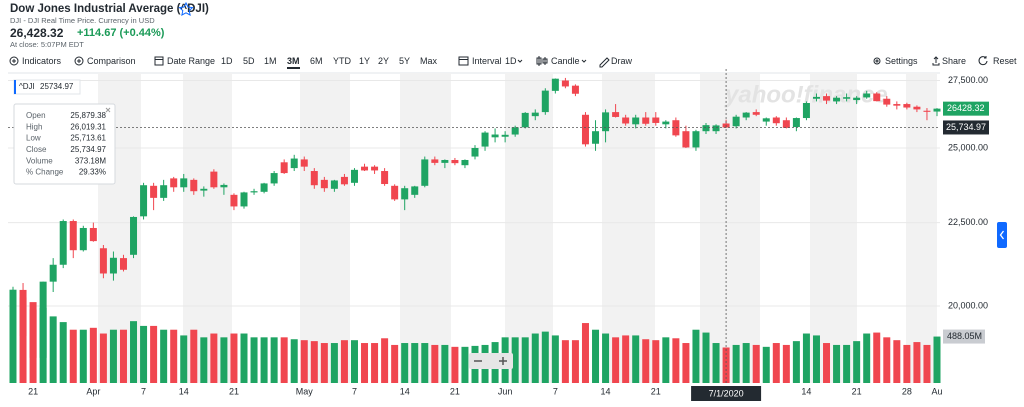 The image size is (1024, 407). Describe the element at coordinates (36, 149) in the screenshot. I see `tooltip-label: Close` at that location.